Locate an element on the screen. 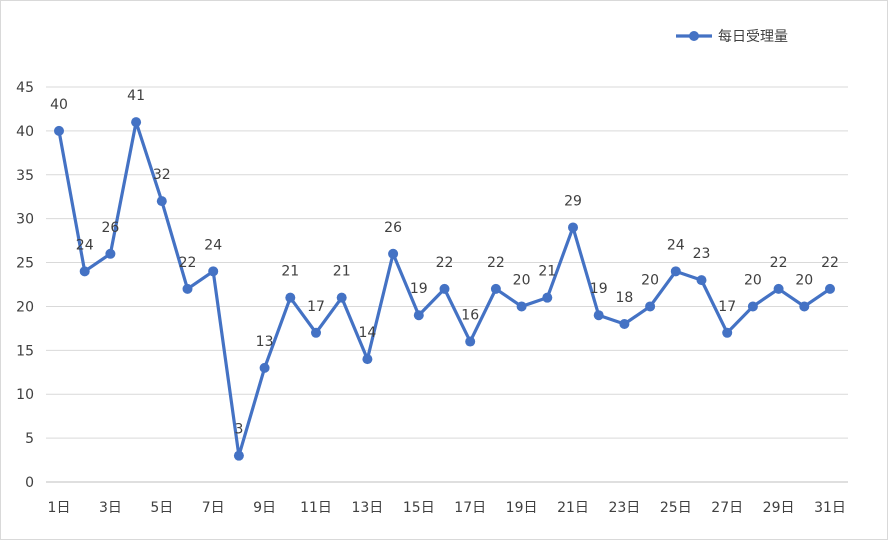  y-tick-label: 40 is located at coordinates (25, 132).